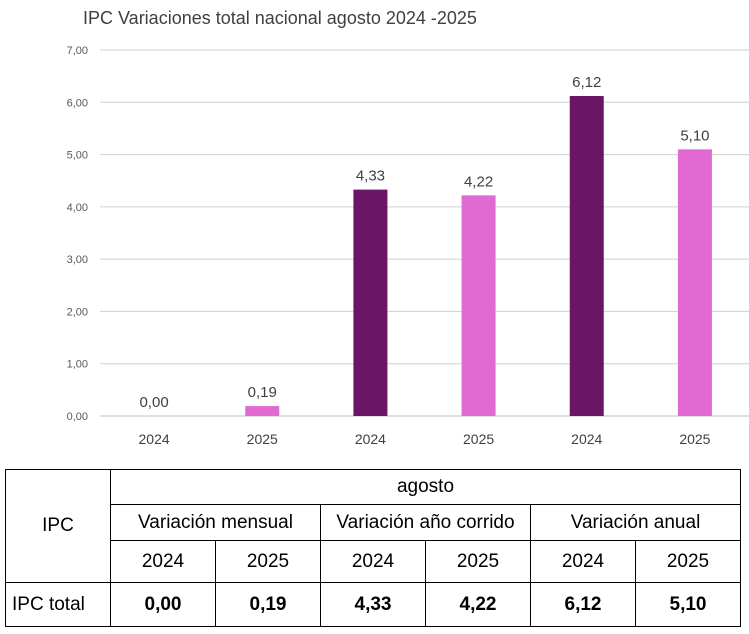 Image resolution: width=749 pixels, height=634 pixels. I want to click on data-label: 0,00, so click(153, 402).